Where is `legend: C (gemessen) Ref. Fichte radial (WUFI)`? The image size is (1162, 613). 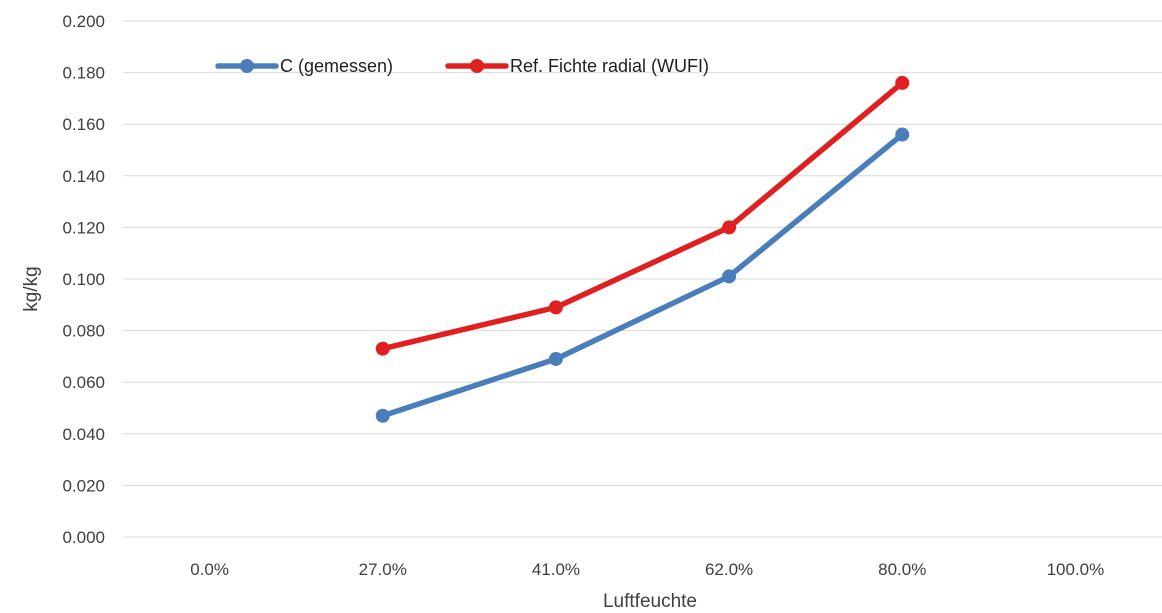
legend: C (gemessen) Ref. Fichte radial (WUFI) is located at coordinates (462, 66).